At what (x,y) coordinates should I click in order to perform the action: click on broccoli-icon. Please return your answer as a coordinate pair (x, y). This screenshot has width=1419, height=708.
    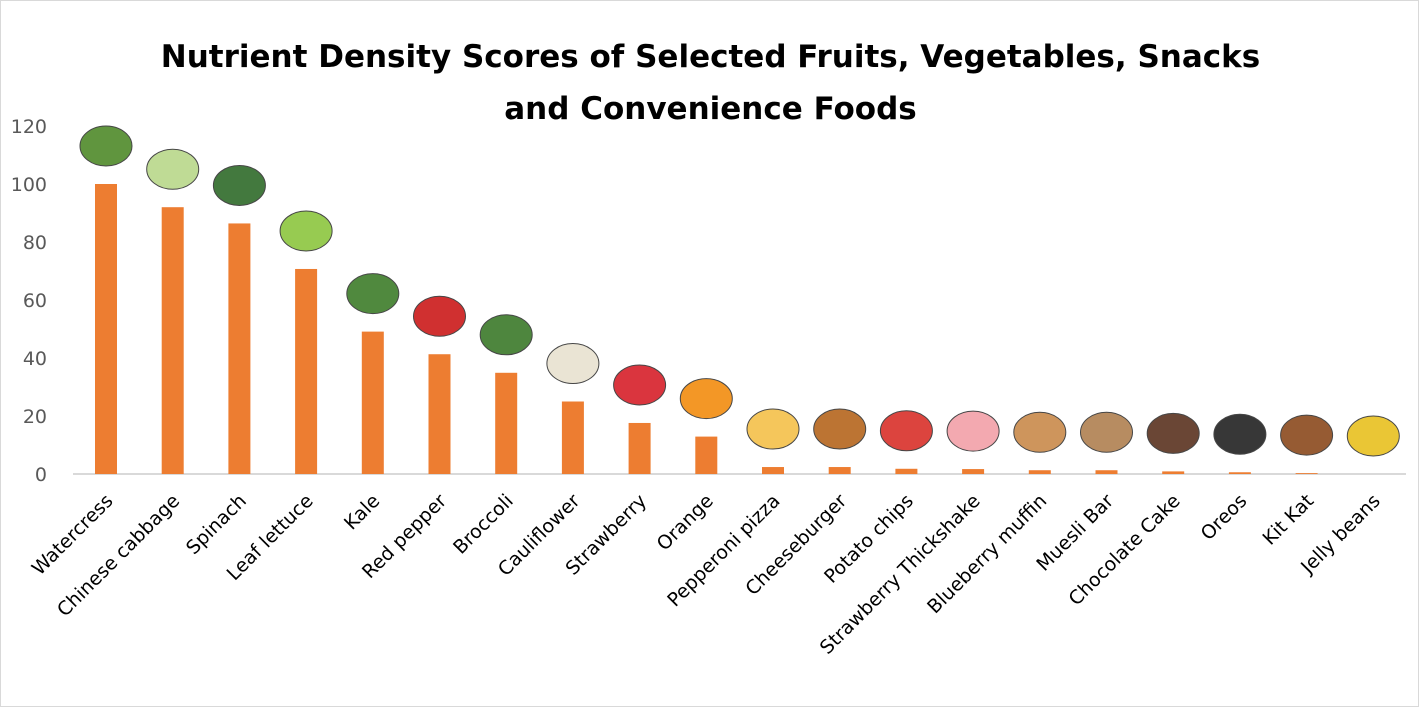
    Looking at the image, I should click on (506, 335).